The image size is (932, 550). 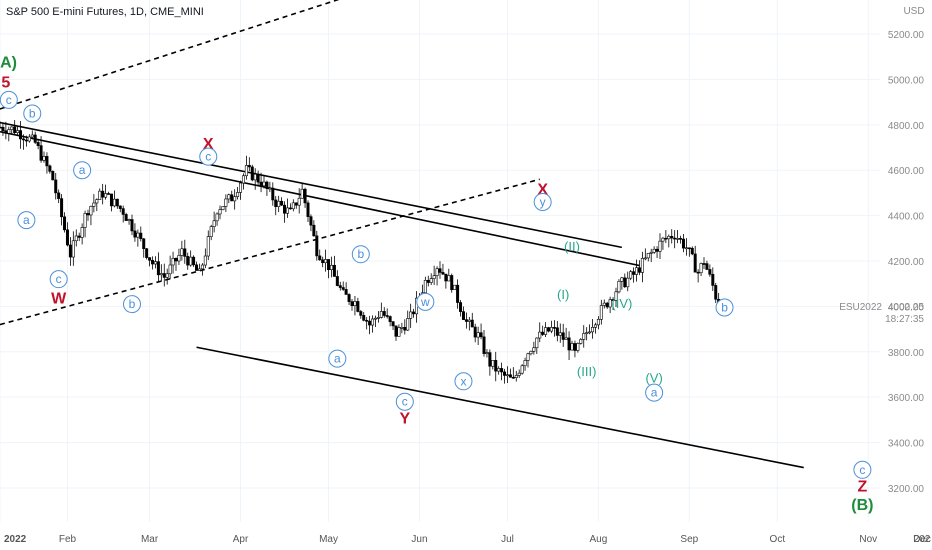 I want to click on wave-label: Z, so click(x=863, y=487).